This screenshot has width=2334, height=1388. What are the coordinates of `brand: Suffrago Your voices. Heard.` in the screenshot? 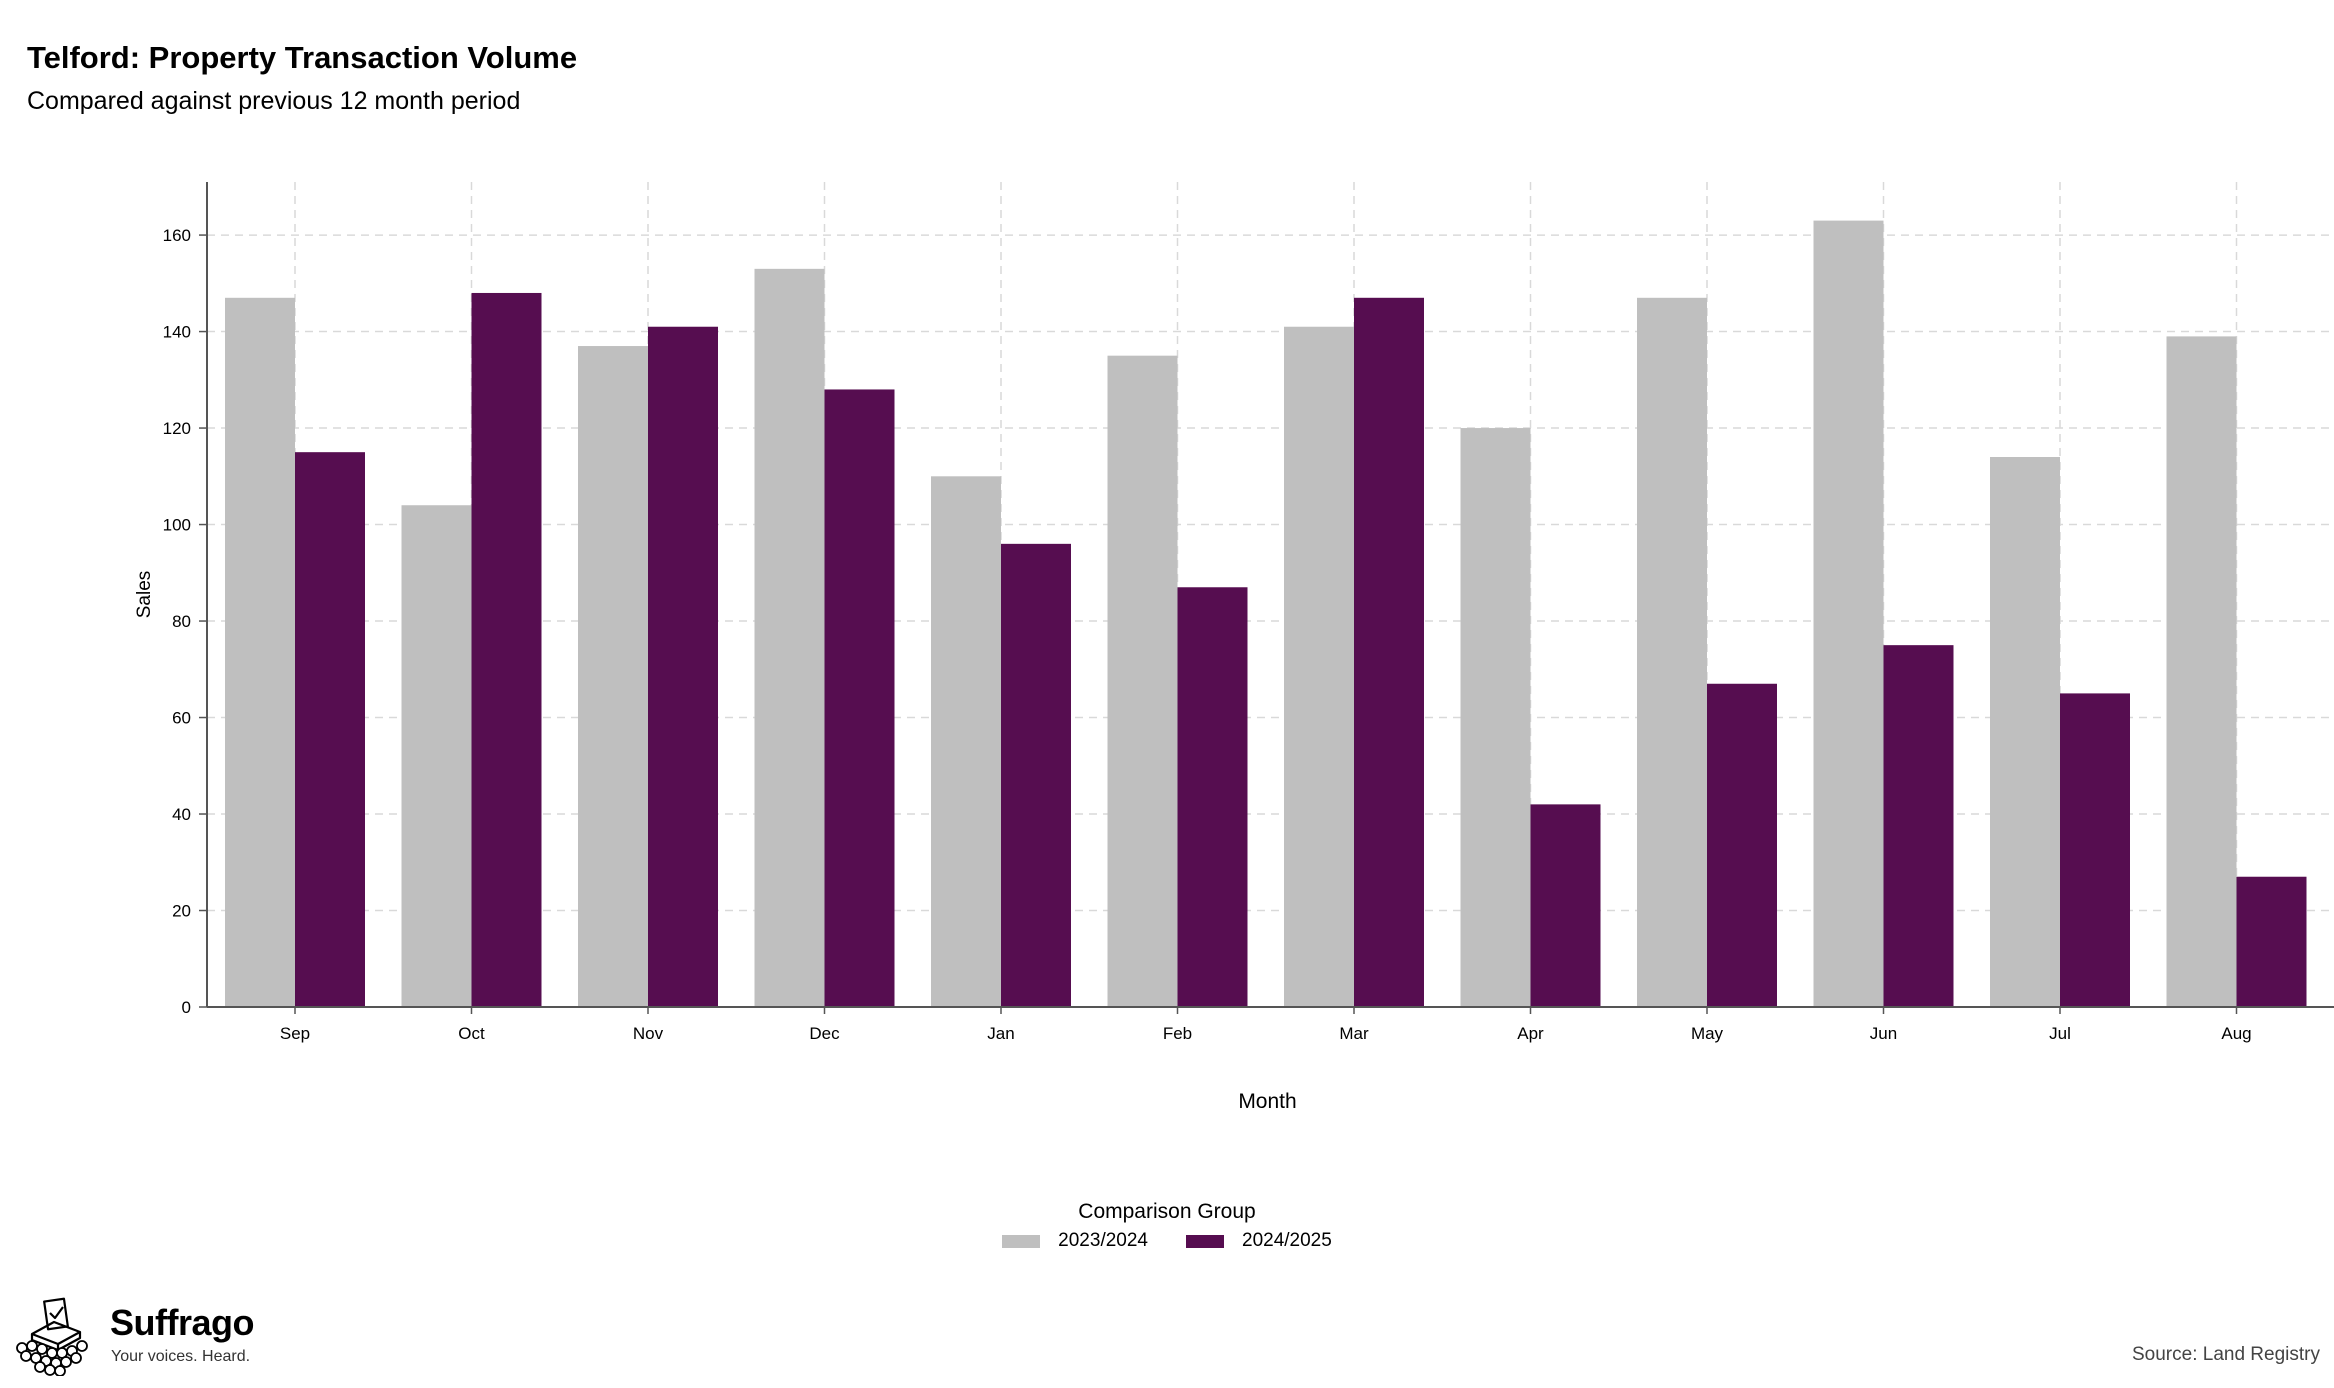 It's located at (144, 1336).